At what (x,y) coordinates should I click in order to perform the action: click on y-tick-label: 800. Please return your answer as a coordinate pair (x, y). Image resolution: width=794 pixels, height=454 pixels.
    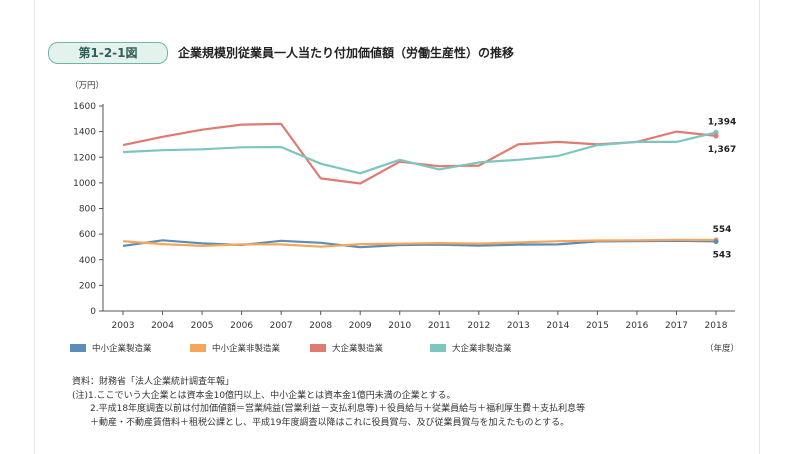
    Looking at the image, I should click on (87, 210).